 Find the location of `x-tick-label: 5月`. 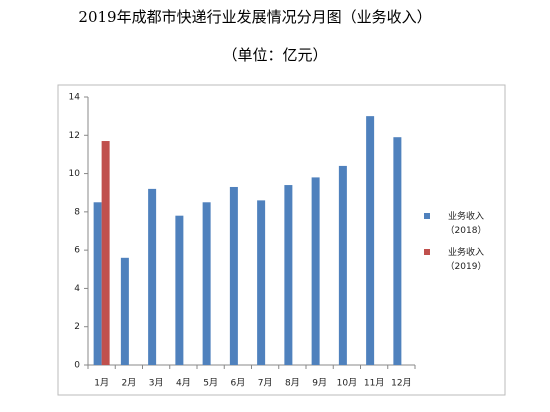

x-tick-label: 5月 is located at coordinates (210, 383).